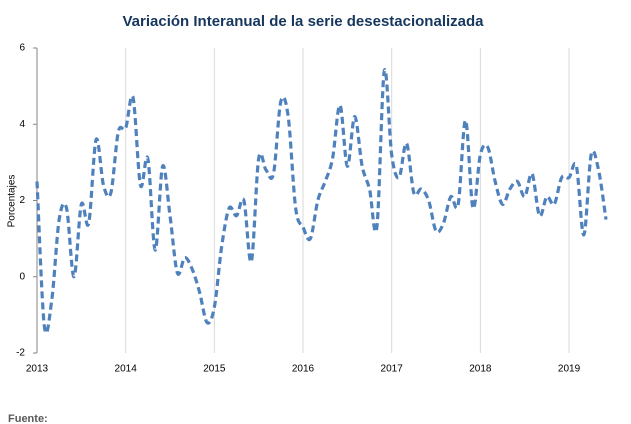  What do you see at coordinates (22, 276) in the screenshot?
I see `y-tick-label: 0` at bounding box center [22, 276].